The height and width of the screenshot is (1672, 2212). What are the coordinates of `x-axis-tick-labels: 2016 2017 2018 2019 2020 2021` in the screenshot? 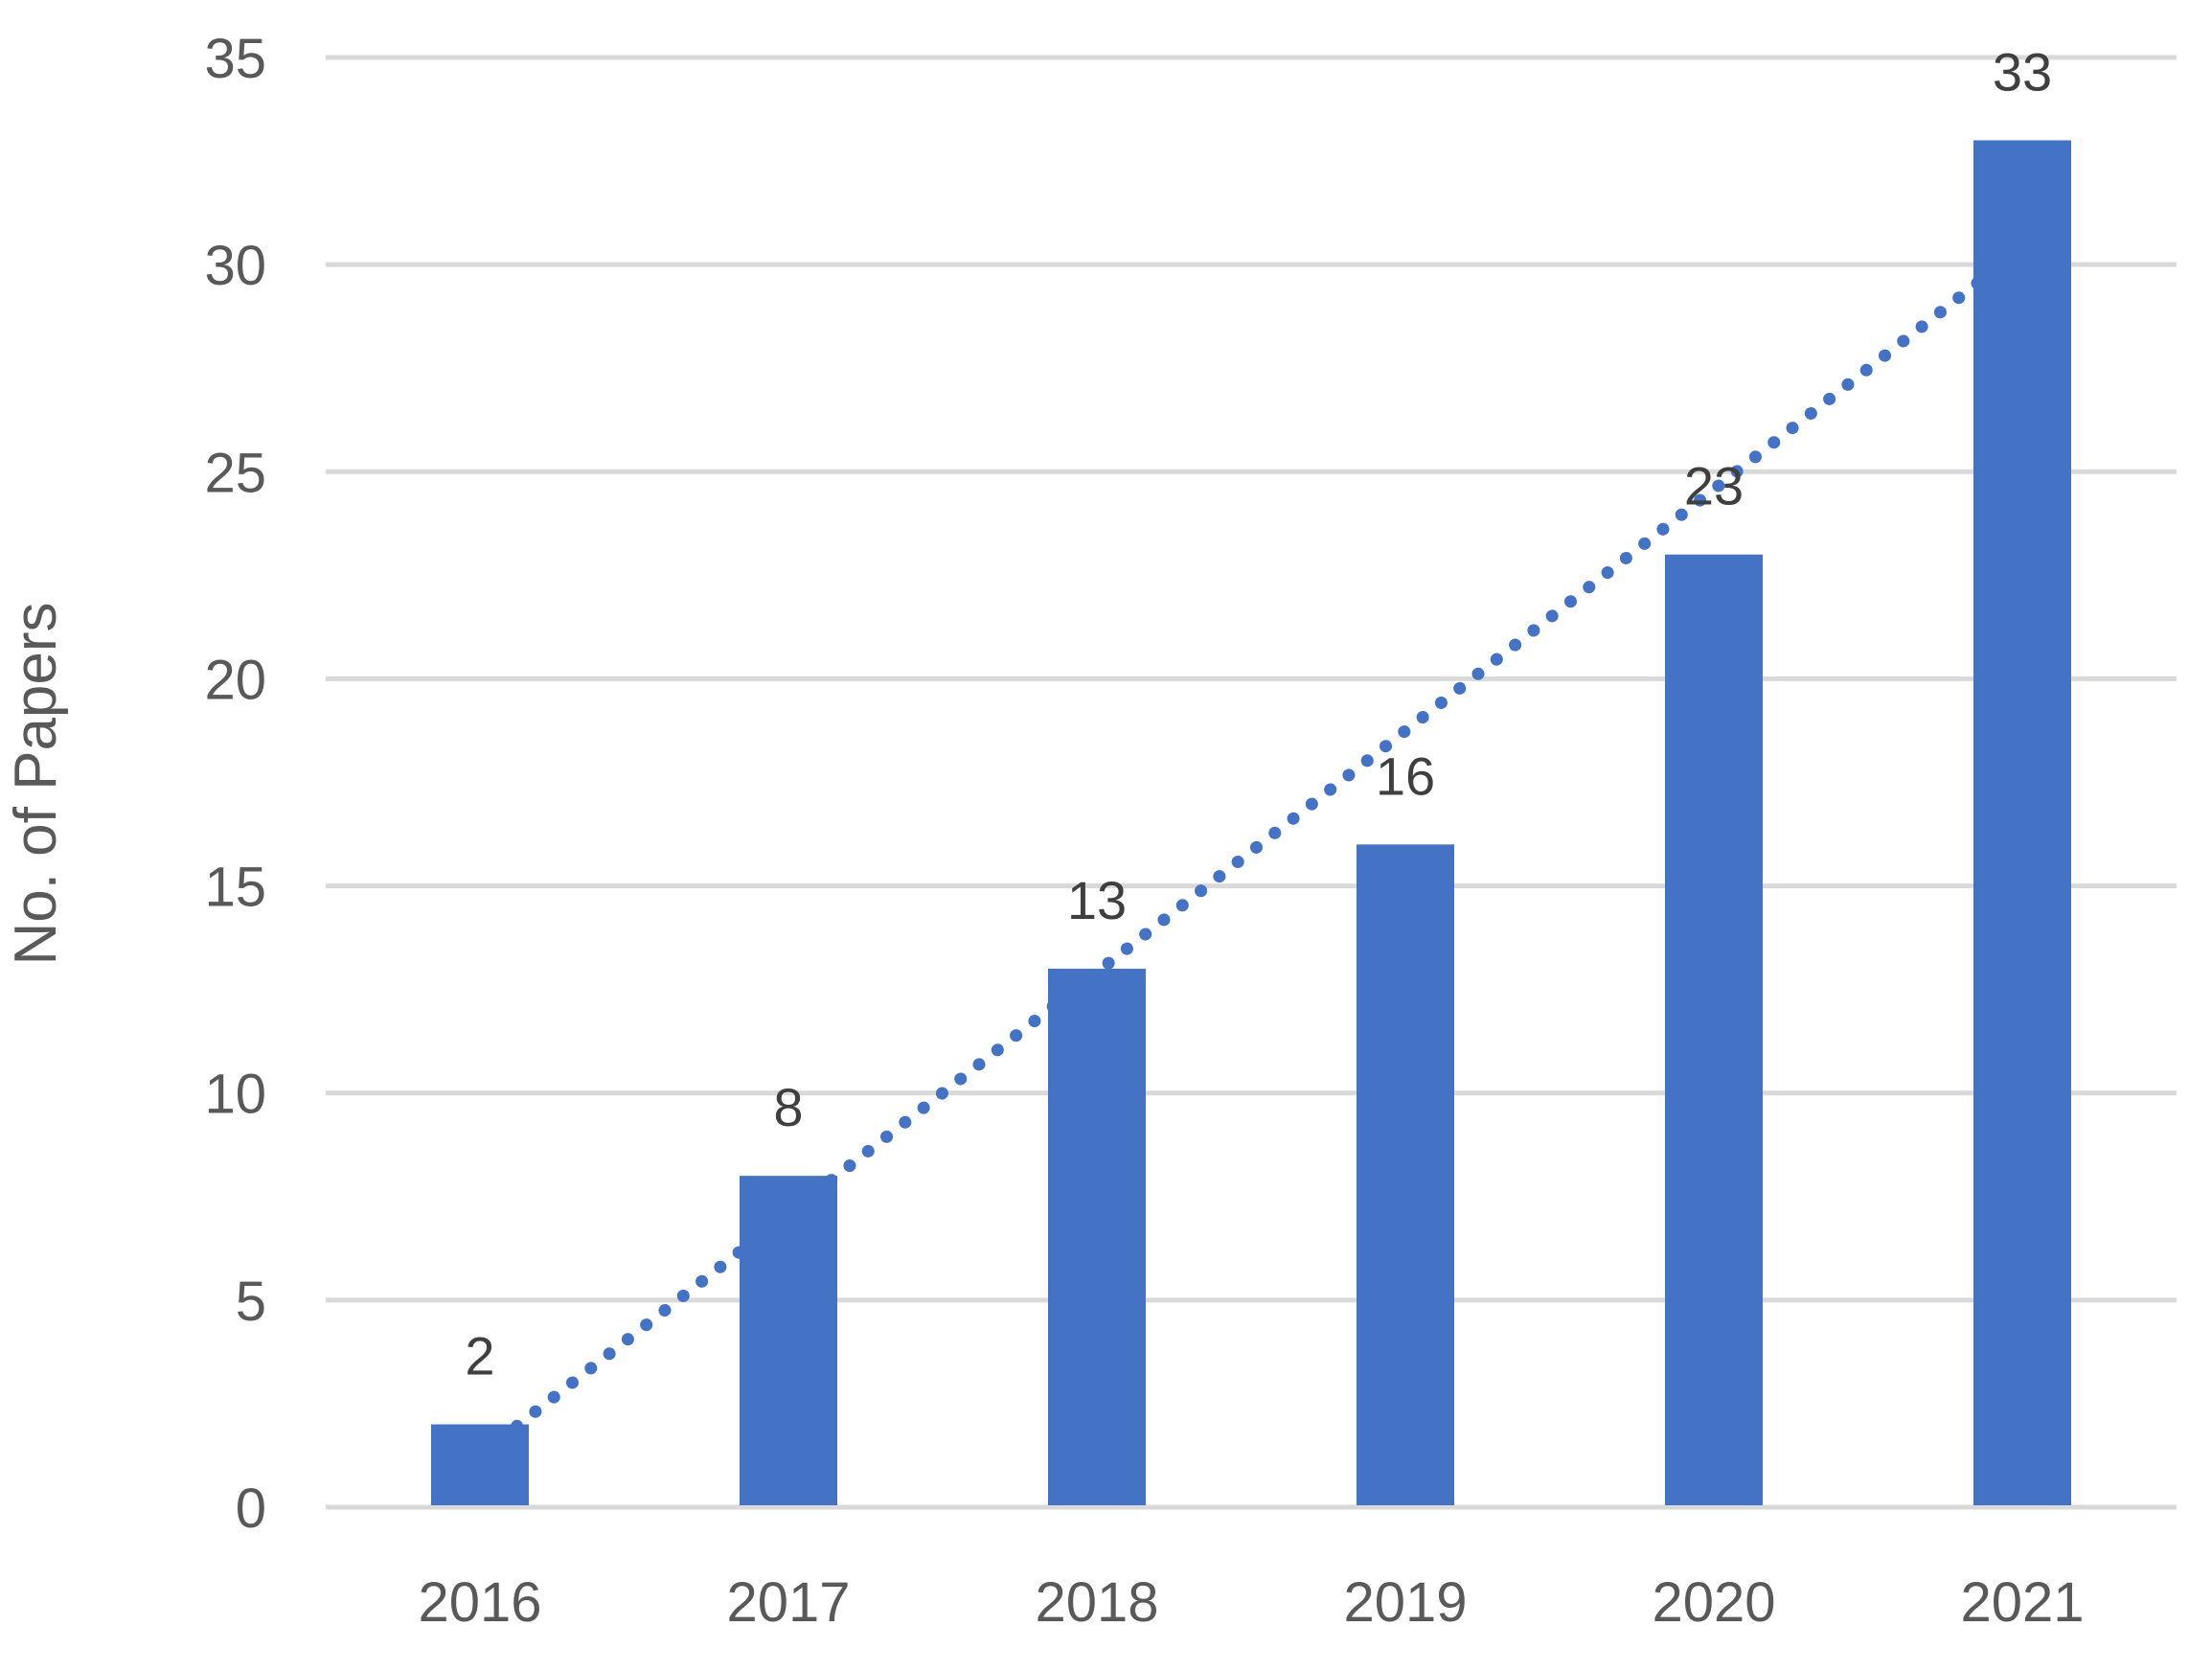 It's located at (1251, 1602).